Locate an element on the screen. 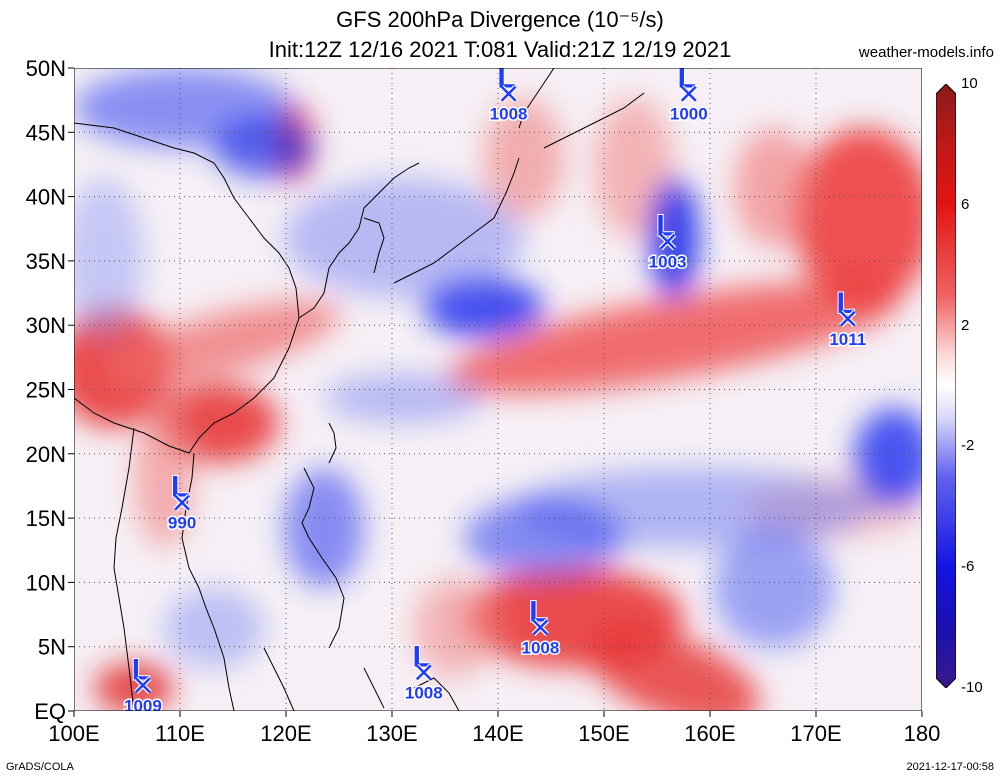 This screenshot has width=1000, height=779. colorbar-scale is located at coordinates (946, 386).